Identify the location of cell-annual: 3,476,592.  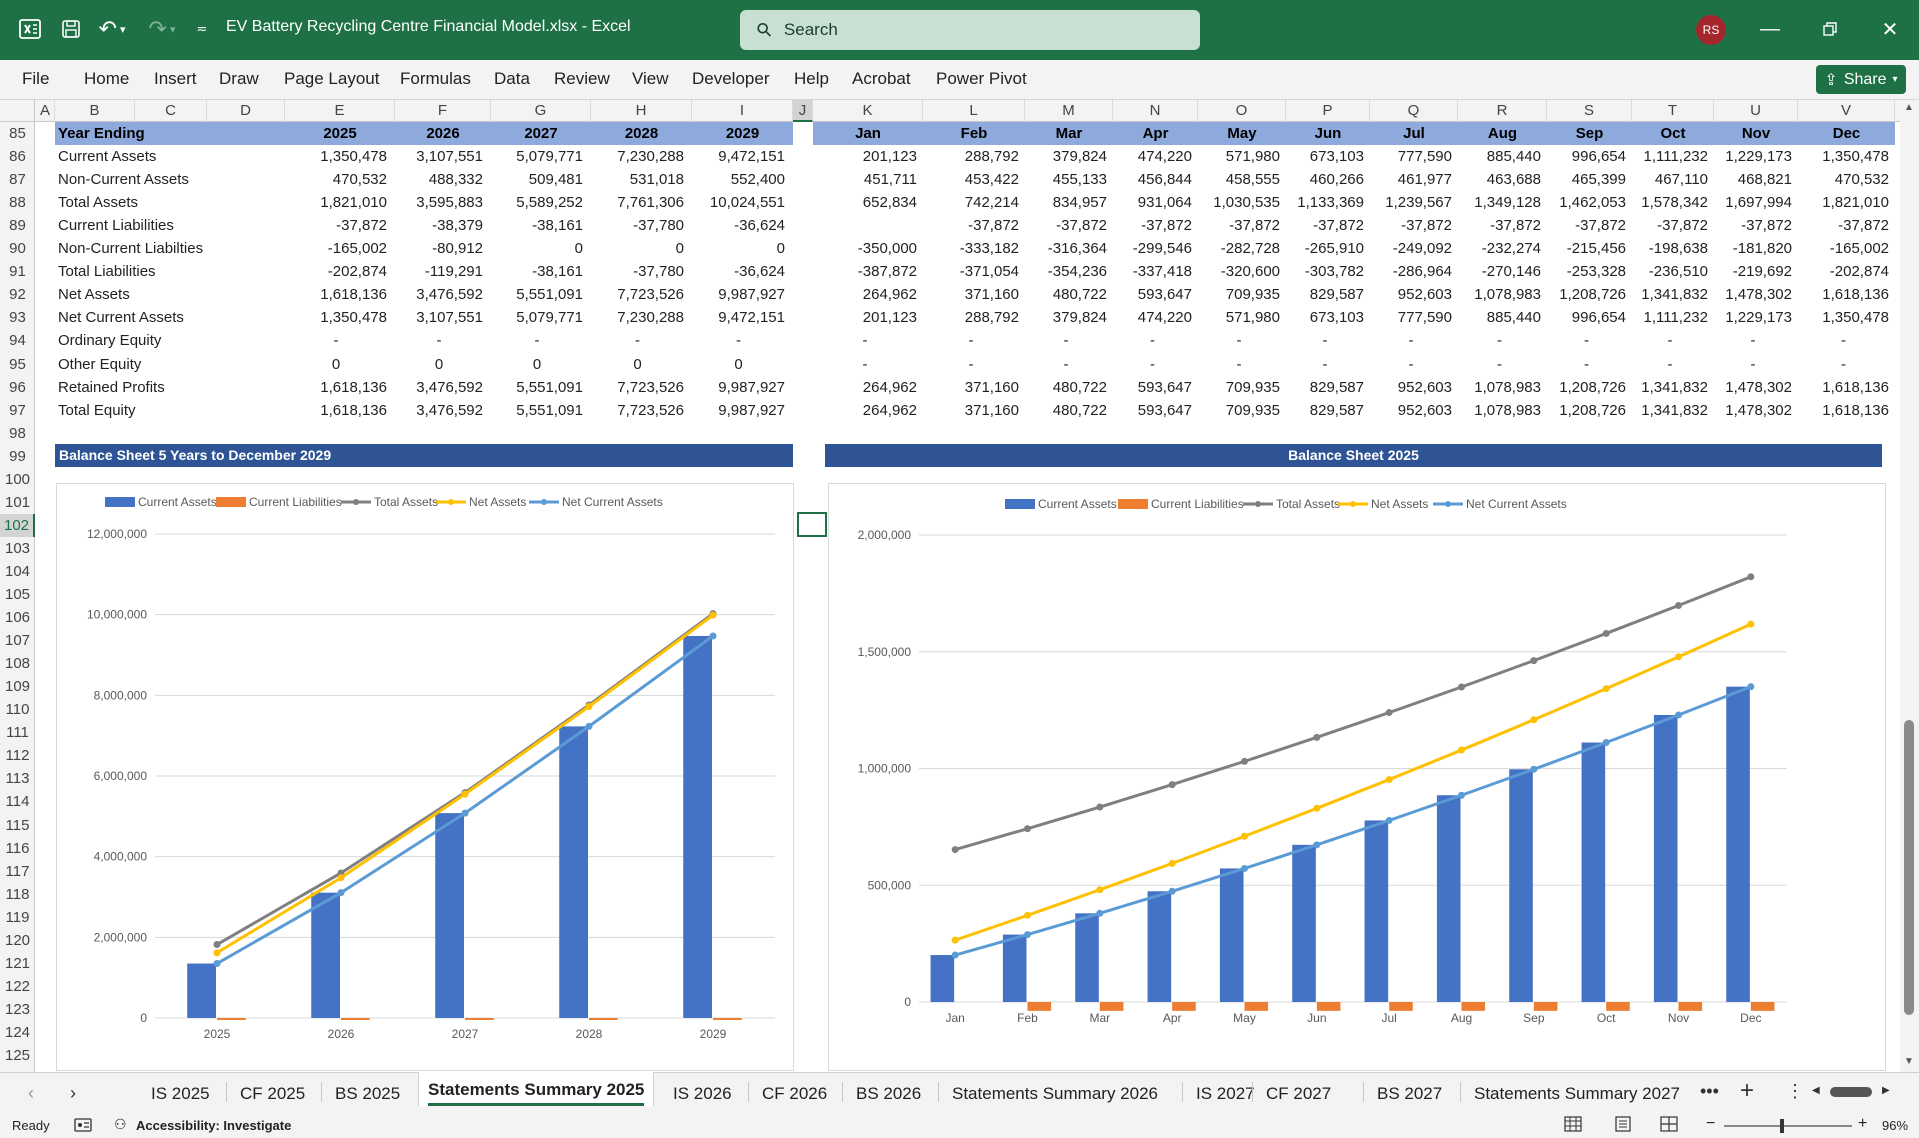
(449, 295).